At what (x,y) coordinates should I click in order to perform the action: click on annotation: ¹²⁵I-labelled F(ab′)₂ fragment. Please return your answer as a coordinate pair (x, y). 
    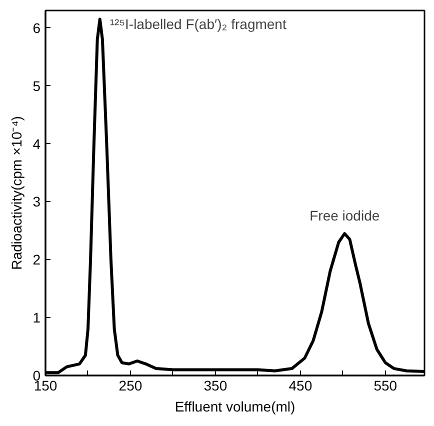
    Looking at the image, I should click on (198, 24).